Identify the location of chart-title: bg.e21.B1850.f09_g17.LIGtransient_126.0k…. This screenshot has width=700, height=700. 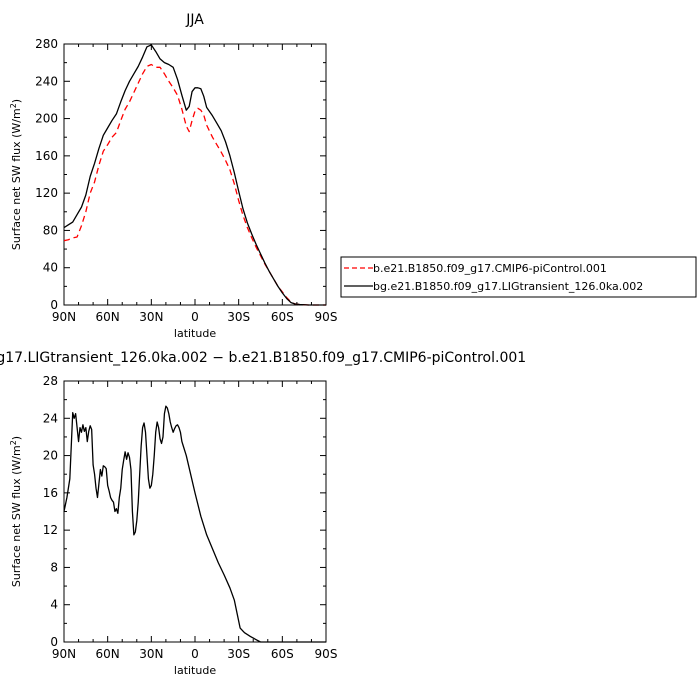
(263, 358).